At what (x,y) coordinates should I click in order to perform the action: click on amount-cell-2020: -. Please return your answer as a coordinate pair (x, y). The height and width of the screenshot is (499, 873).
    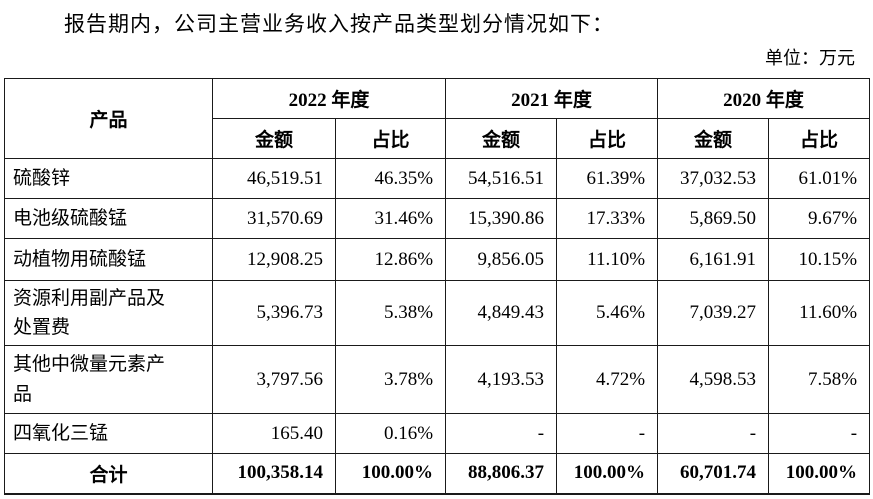
    Looking at the image, I should click on (713, 433).